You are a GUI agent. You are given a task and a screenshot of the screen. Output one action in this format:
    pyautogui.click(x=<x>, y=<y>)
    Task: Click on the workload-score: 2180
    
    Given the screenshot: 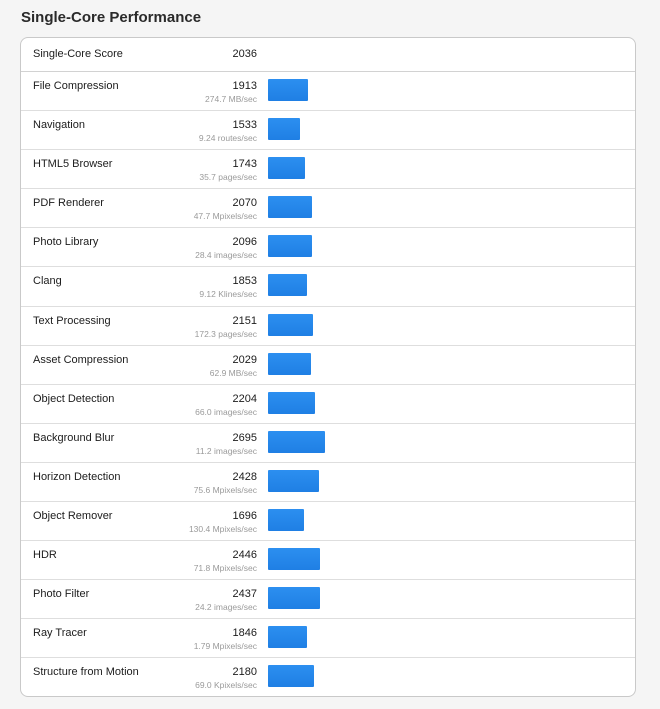 What is the action you would take?
    pyautogui.click(x=244, y=672)
    